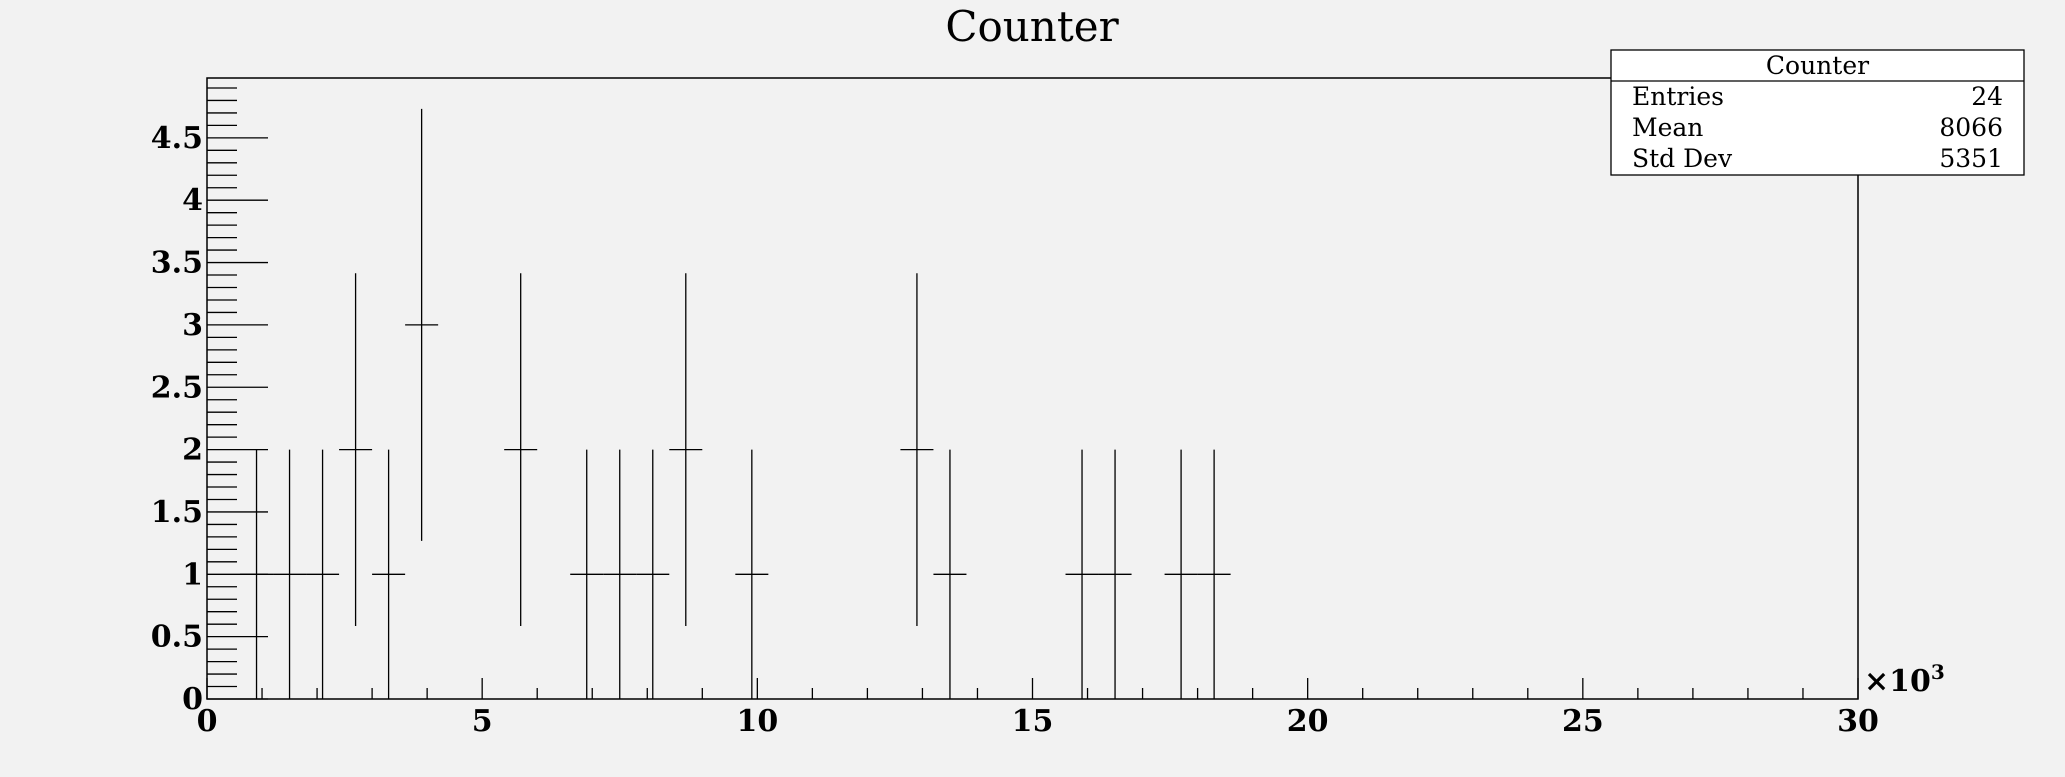  Describe the element at coordinates (1858, 721) in the screenshot. I see `x-tick-label: 30` at that location.